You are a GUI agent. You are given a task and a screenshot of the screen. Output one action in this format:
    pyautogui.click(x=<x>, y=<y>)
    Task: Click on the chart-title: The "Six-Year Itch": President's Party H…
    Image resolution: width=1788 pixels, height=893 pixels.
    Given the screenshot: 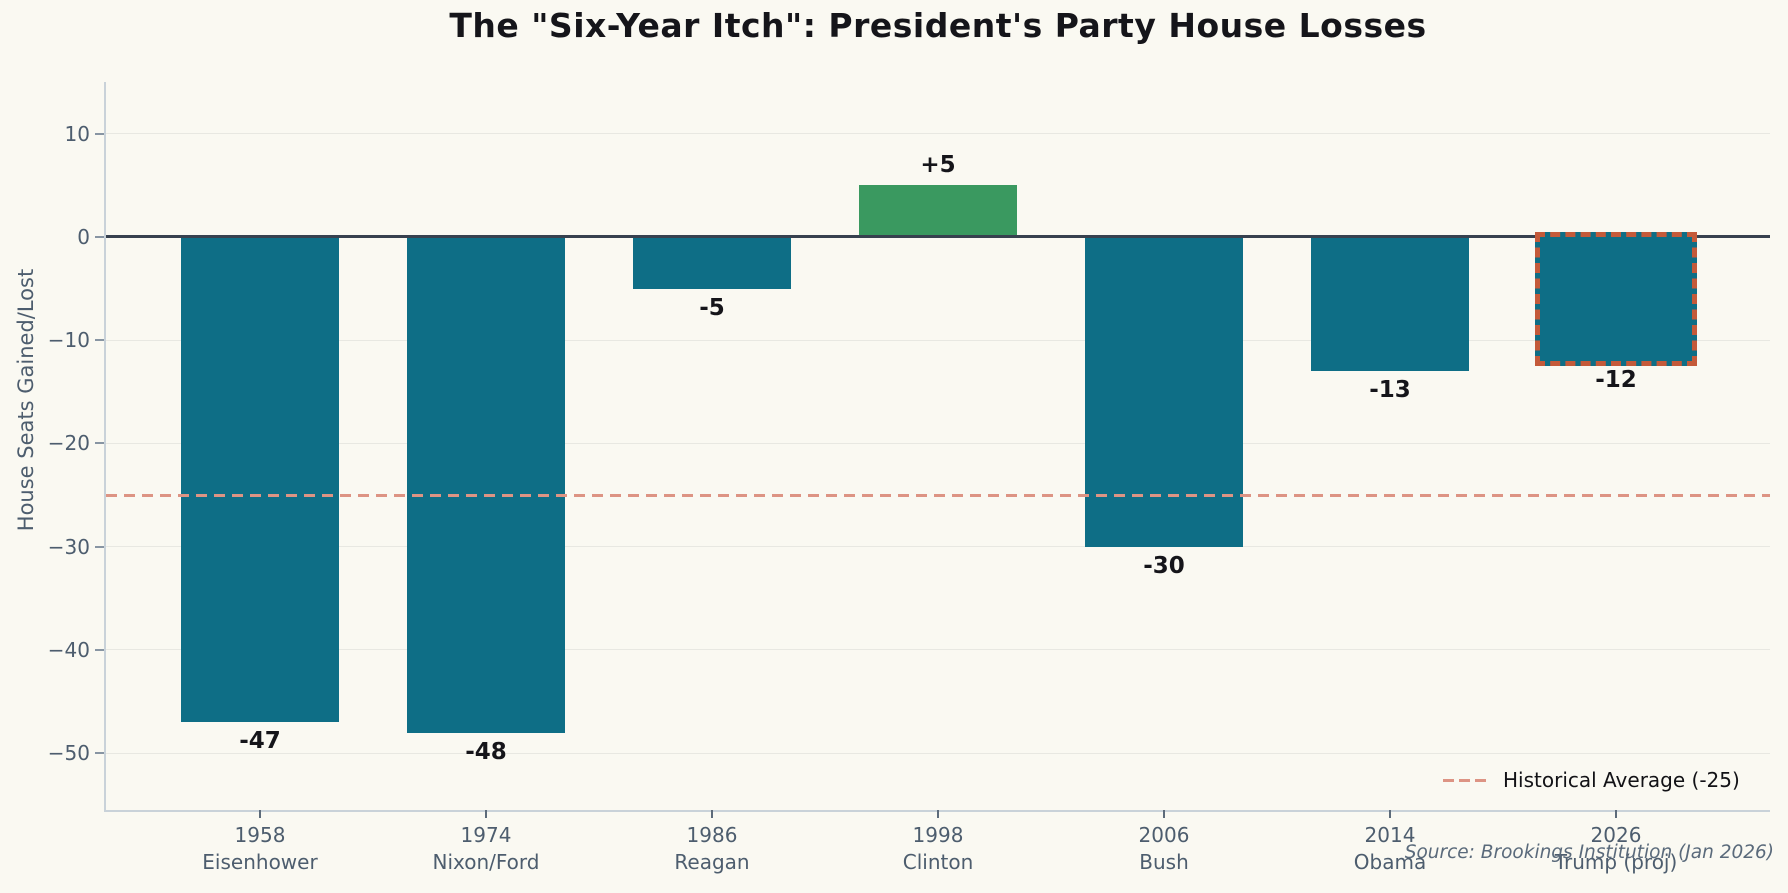 What is the action you would take?
    pyautogui.click(x=938, y=25)
    